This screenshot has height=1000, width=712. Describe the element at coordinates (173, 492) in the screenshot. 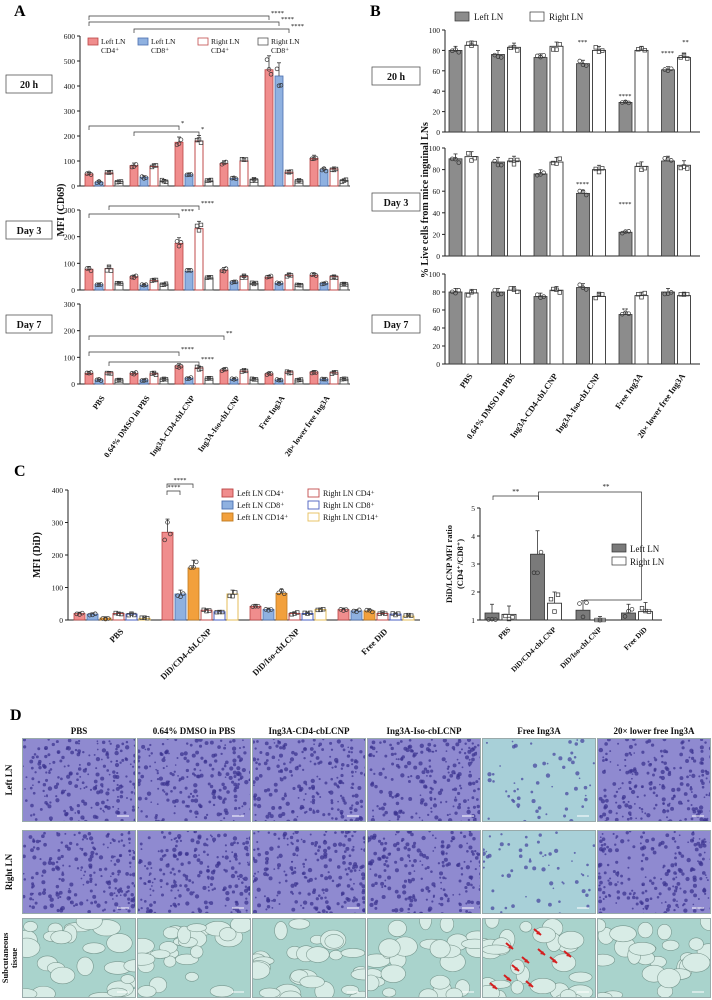

I see `significance-bracket` at that location.